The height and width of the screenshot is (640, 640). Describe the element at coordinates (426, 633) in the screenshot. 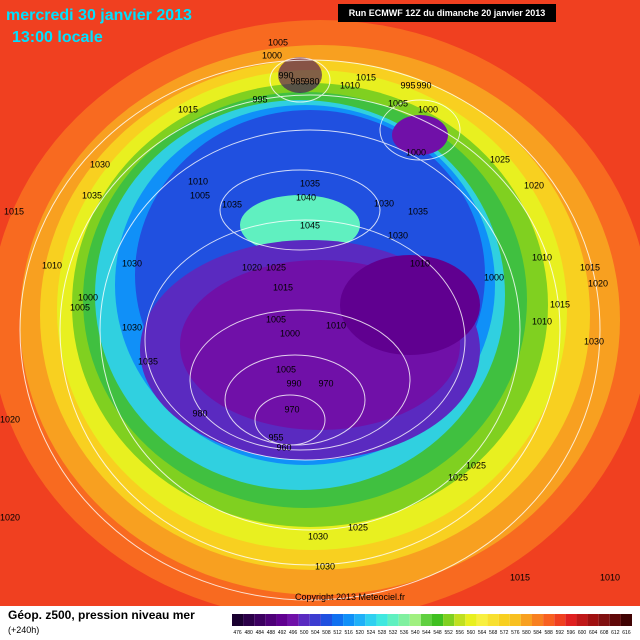

I see `scale-label: 544` at that location.